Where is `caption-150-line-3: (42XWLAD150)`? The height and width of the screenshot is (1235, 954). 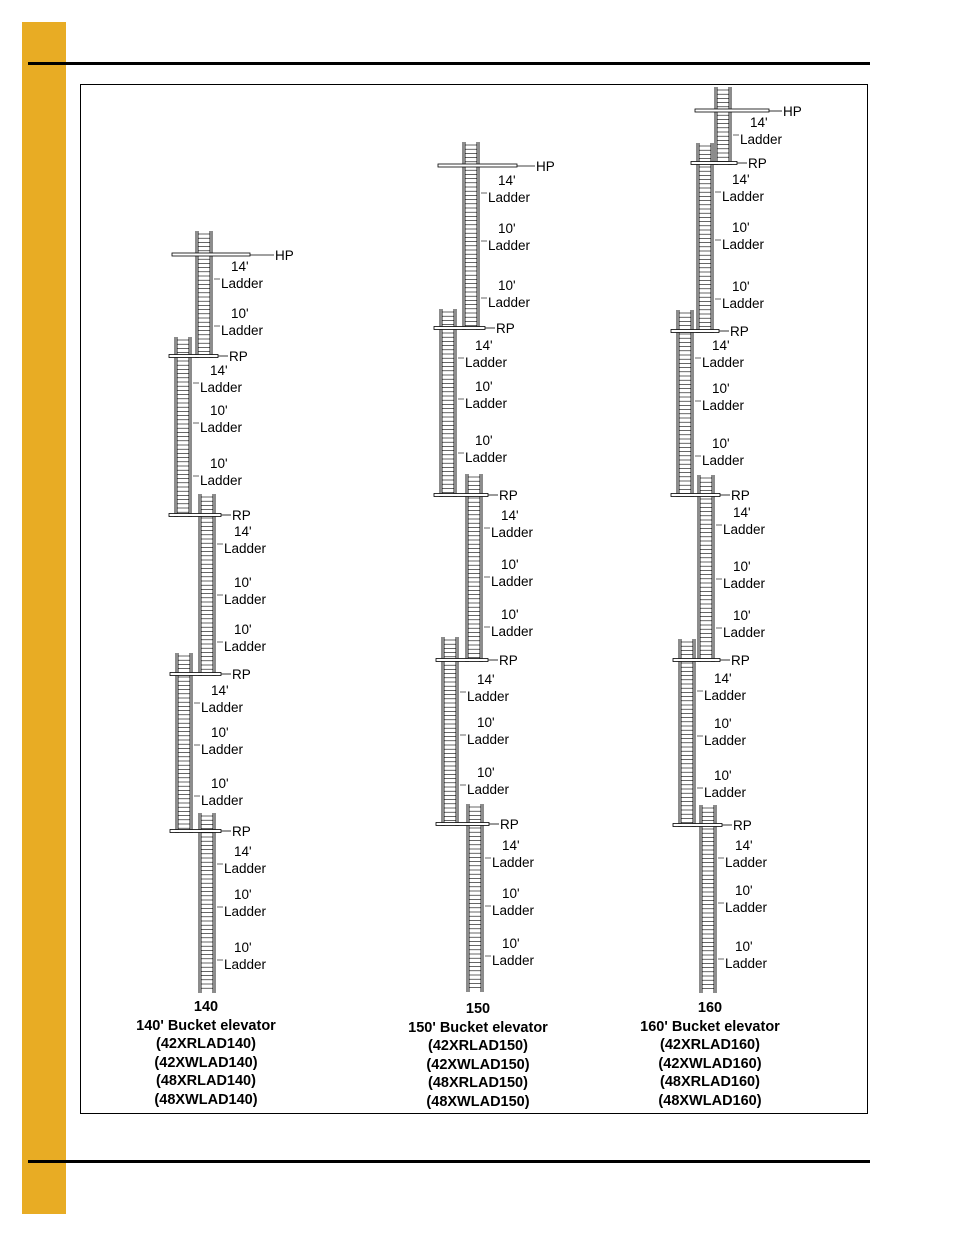 caption-150-line-3: (42XWLAD150) is located at coordinates (478, 1064).